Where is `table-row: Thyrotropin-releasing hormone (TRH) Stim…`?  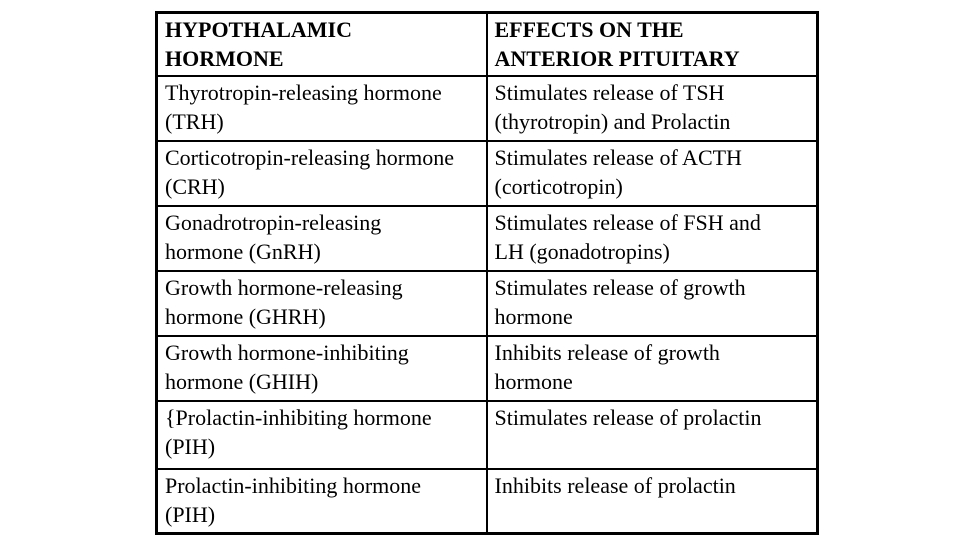
table-row: Thyrotropin-releasing hormone (TRH) Stim… is located at coordinates (487, 108).